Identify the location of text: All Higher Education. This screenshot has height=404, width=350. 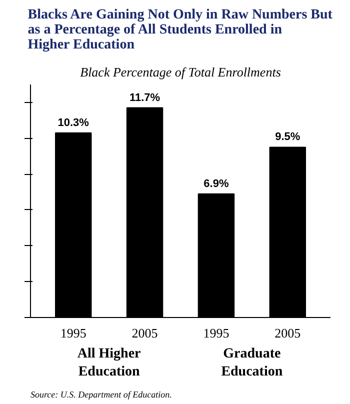
(109, 363).